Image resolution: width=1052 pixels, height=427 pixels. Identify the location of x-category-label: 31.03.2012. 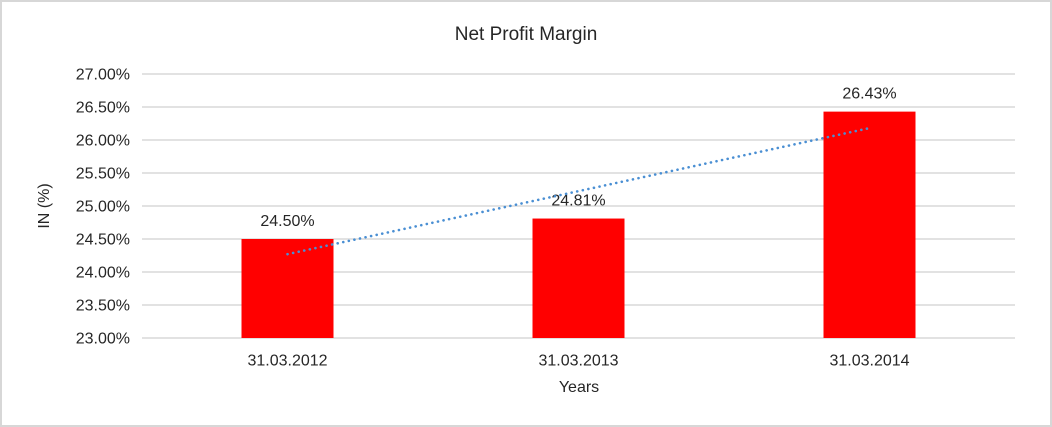
(287, 361).